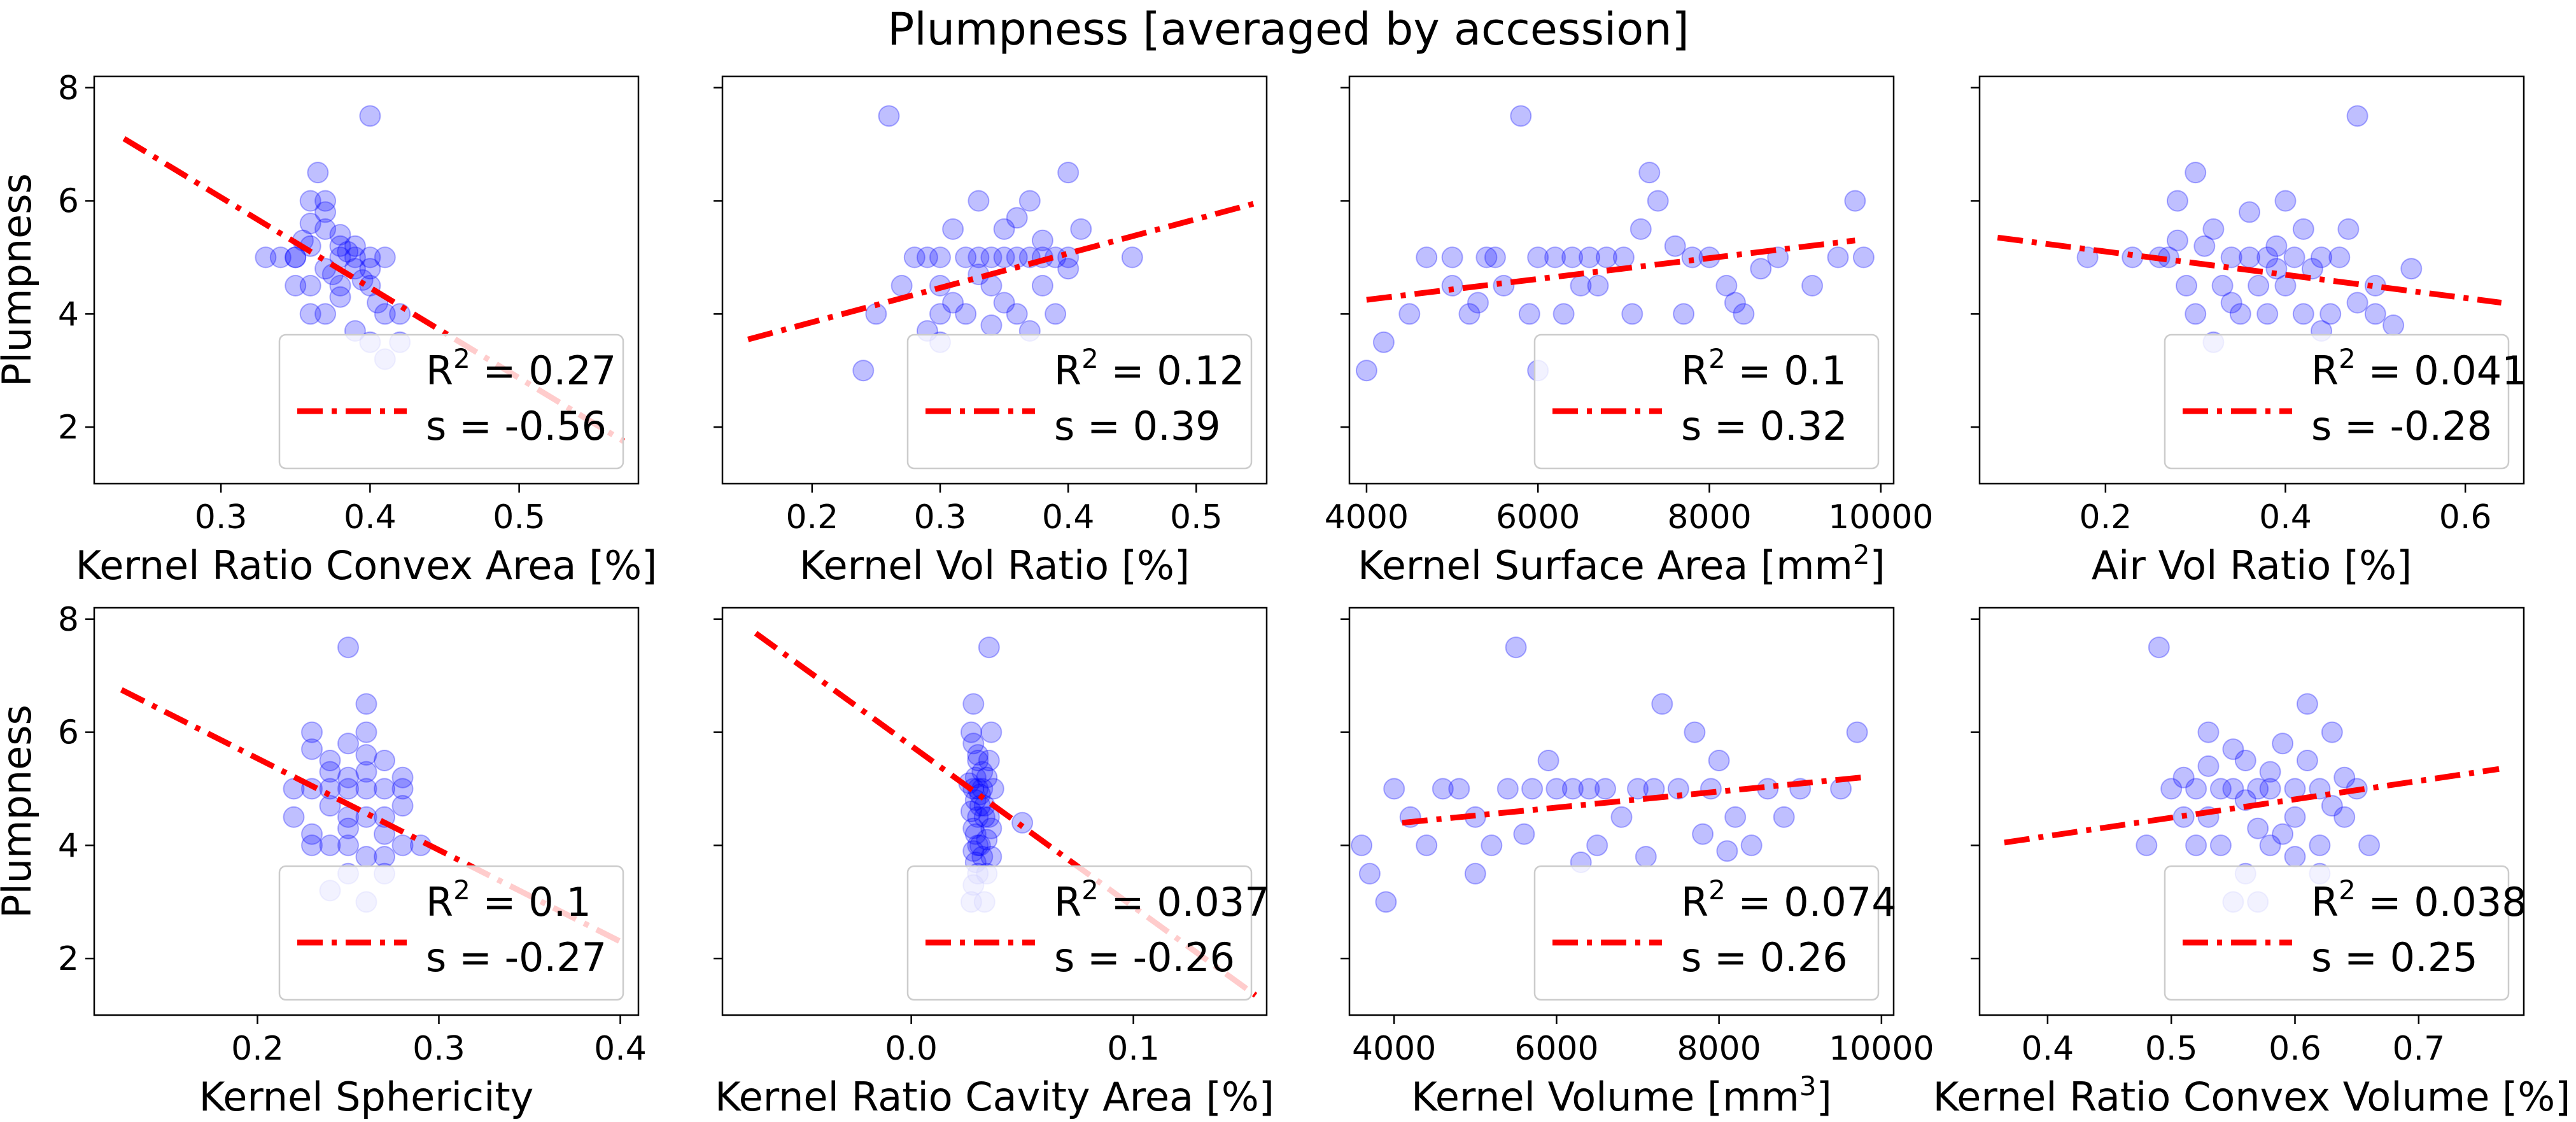 This screenshot has width=2576, height=1122. I want to click on x-tick-label: 8000, so click(1709, 517).